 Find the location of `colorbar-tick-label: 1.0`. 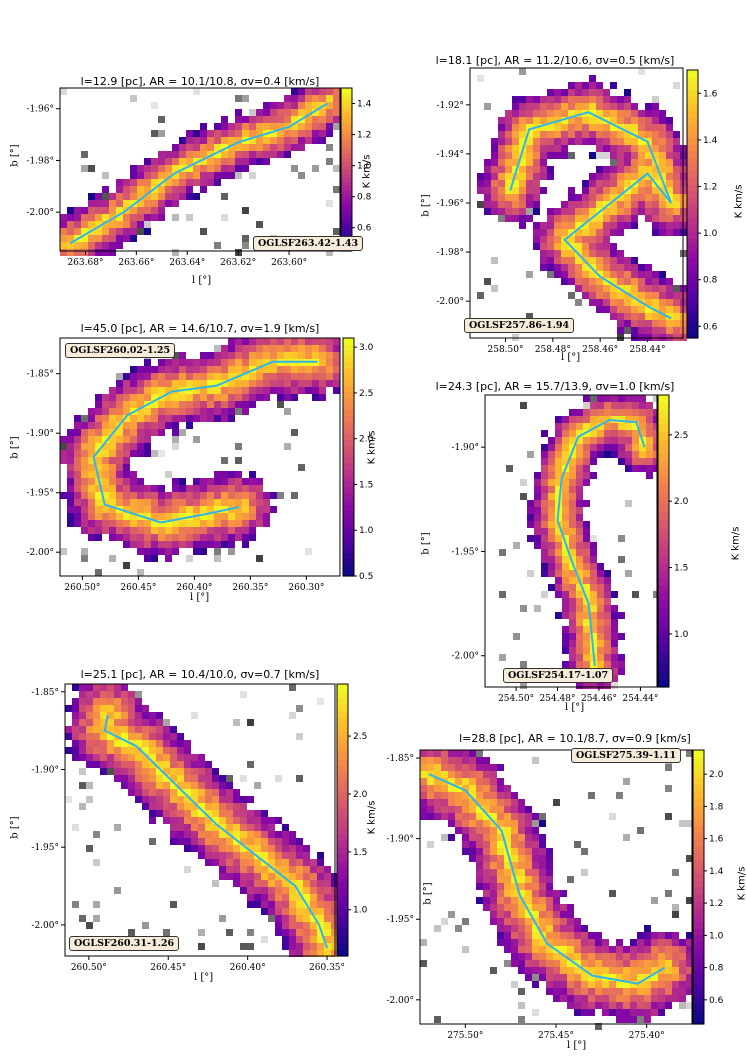

colorbar-tick-label: 1.0 is located at coordinates (364, 167).